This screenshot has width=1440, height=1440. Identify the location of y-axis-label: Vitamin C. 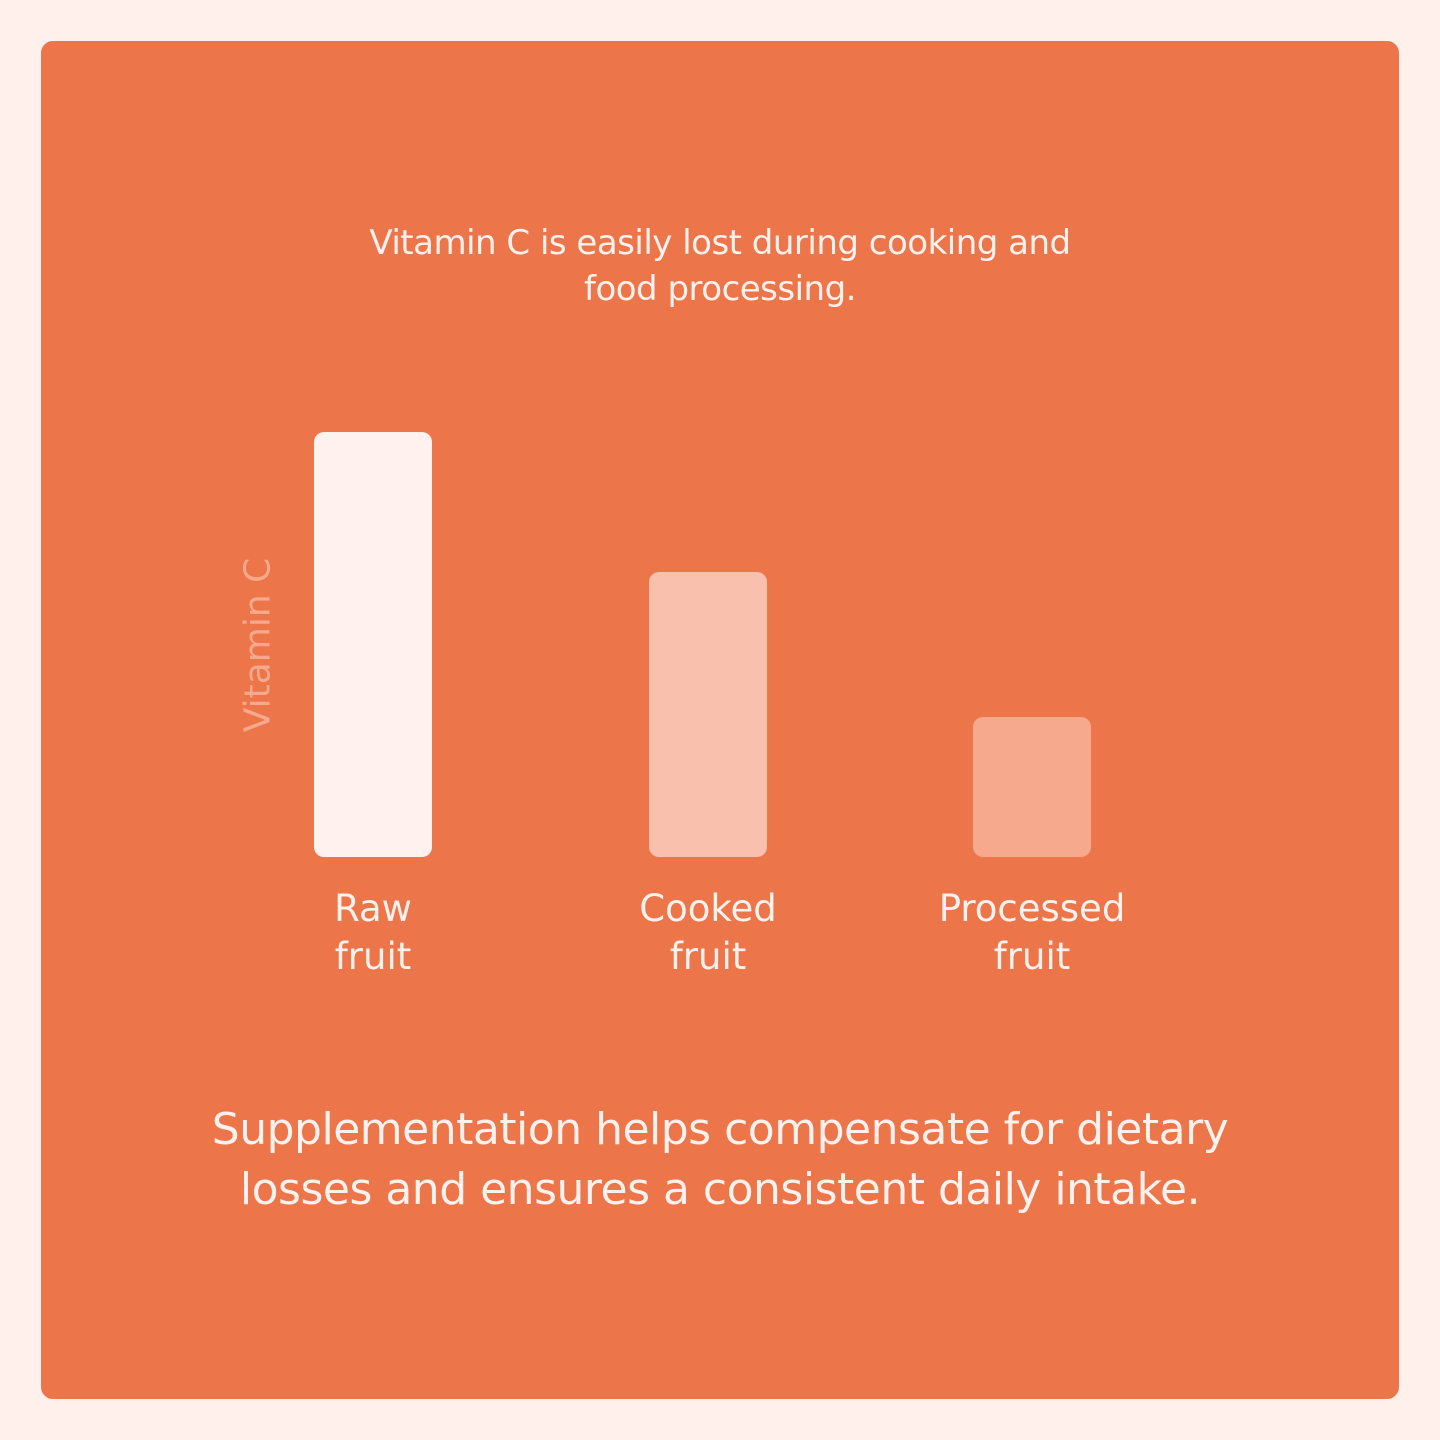
(258, 645).